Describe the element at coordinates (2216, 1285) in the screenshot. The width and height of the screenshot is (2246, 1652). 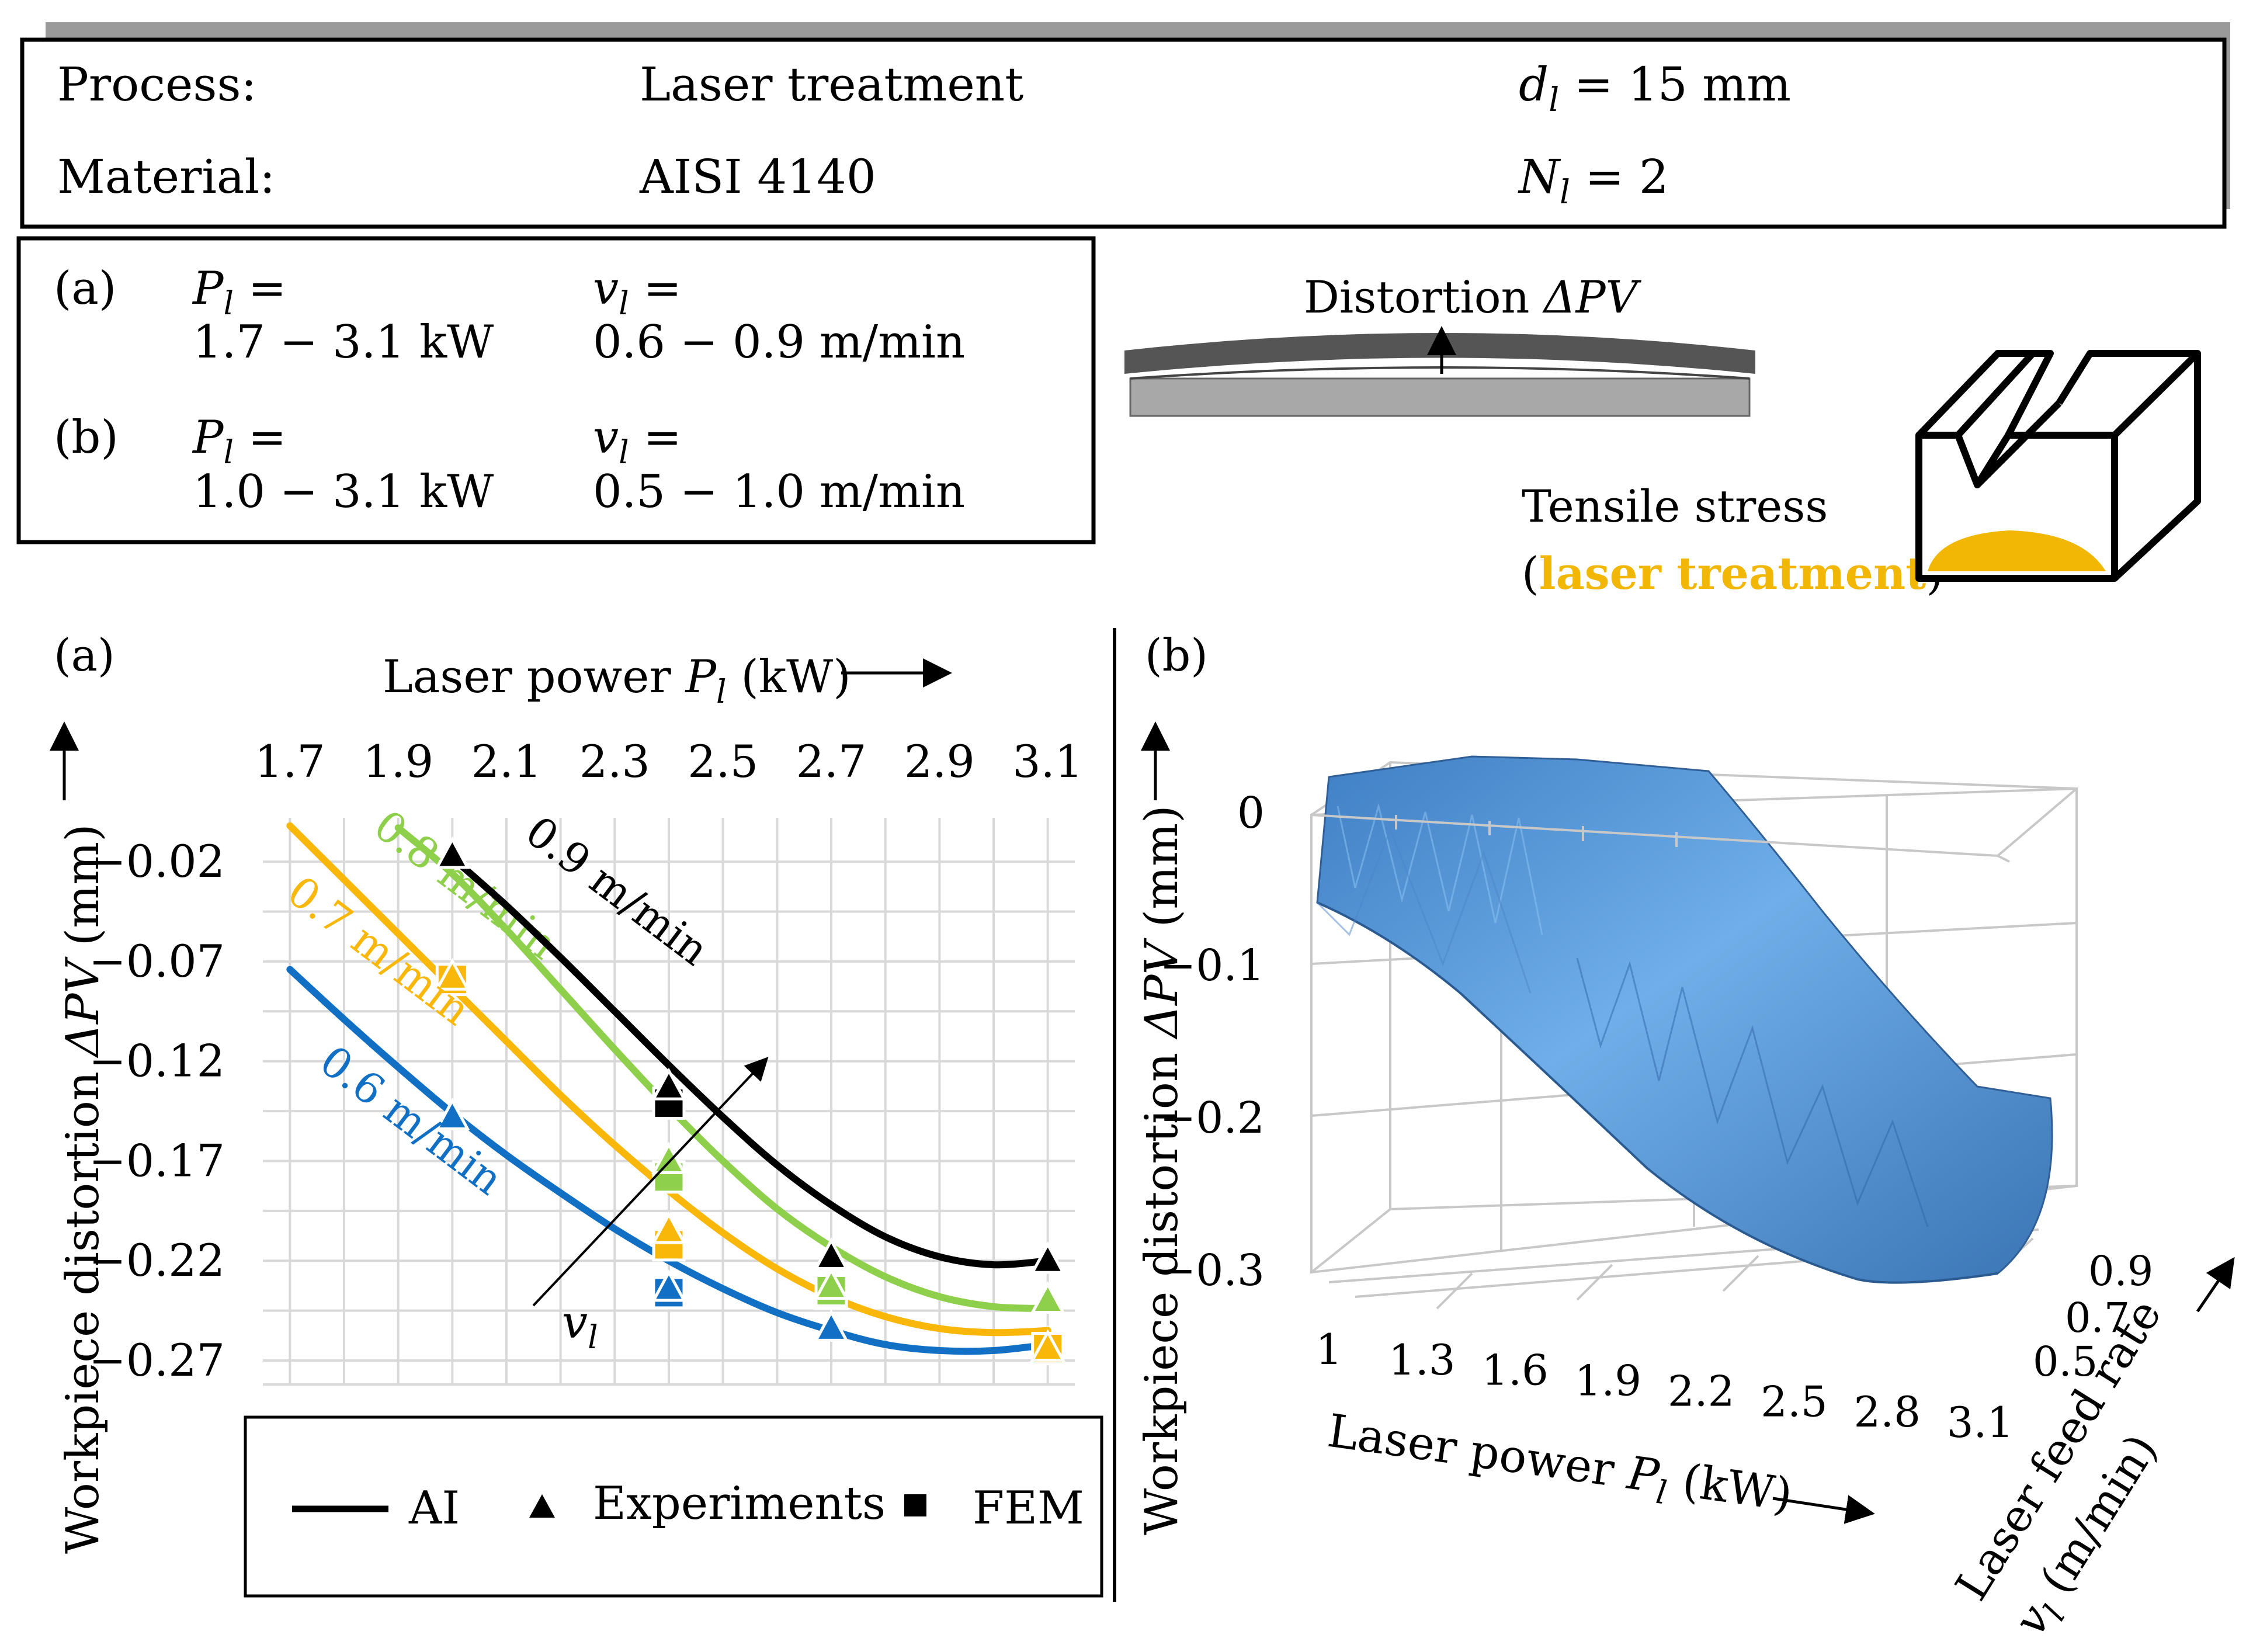
I see `chart-b-y-axis-arrow` at that location.